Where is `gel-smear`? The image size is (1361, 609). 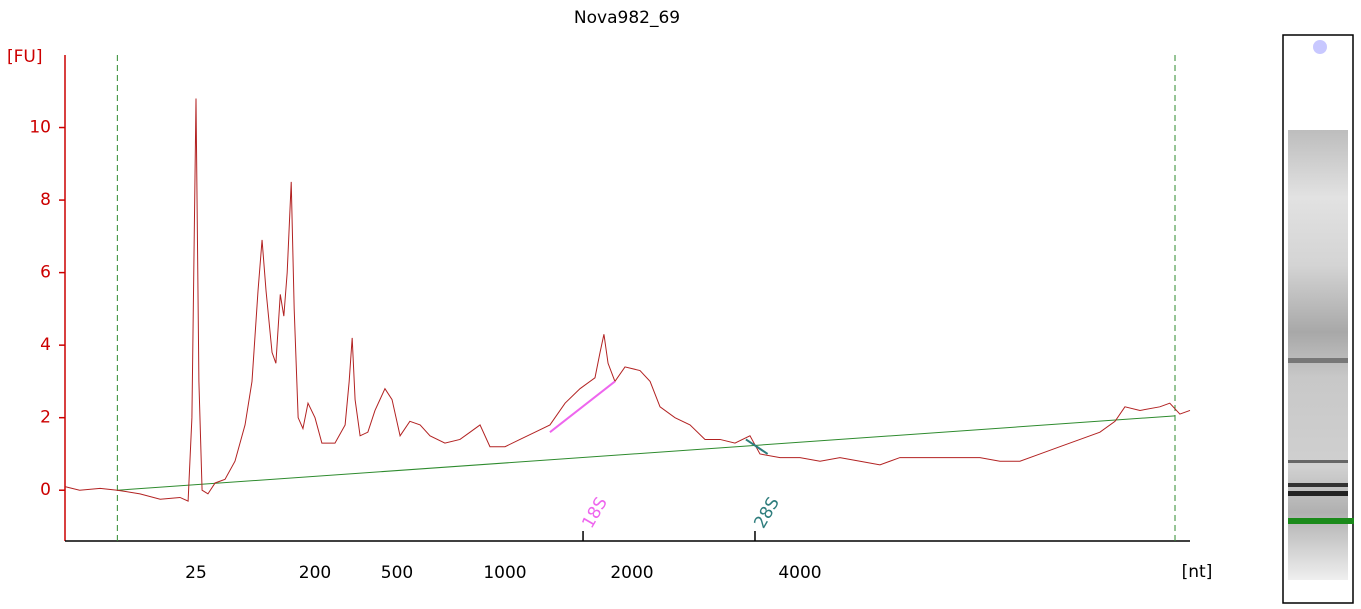
gel-smear is located at coordinates (1318, 355).